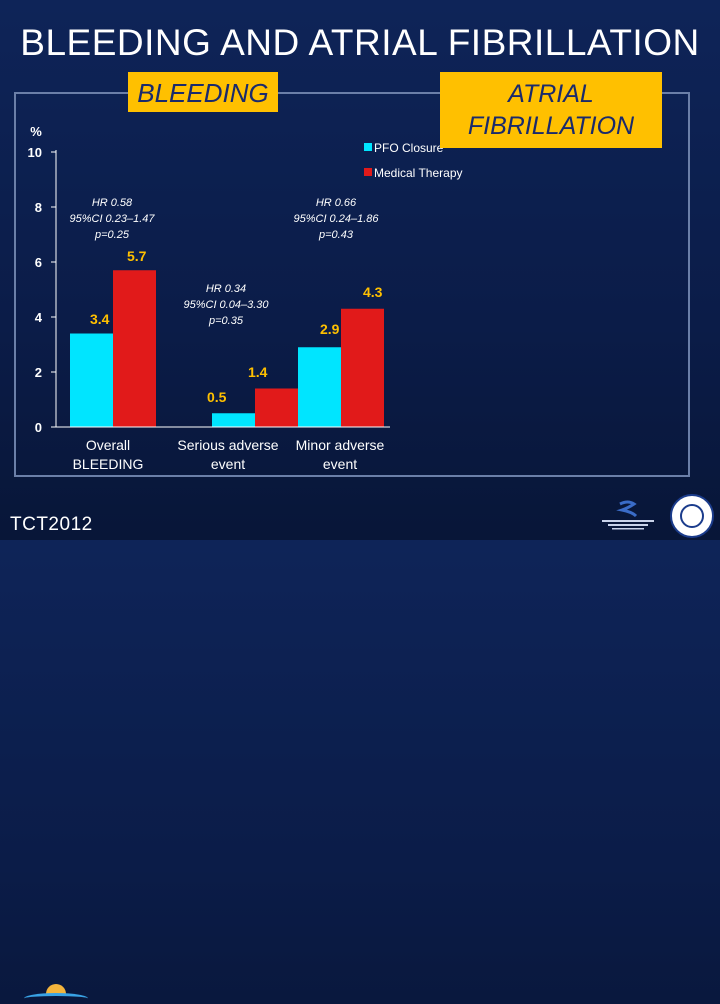  What do you see at coordinates (227, 445) in the screenshot?
I see `x-category-label: Serious adverse` at bounding box center [227, 445].